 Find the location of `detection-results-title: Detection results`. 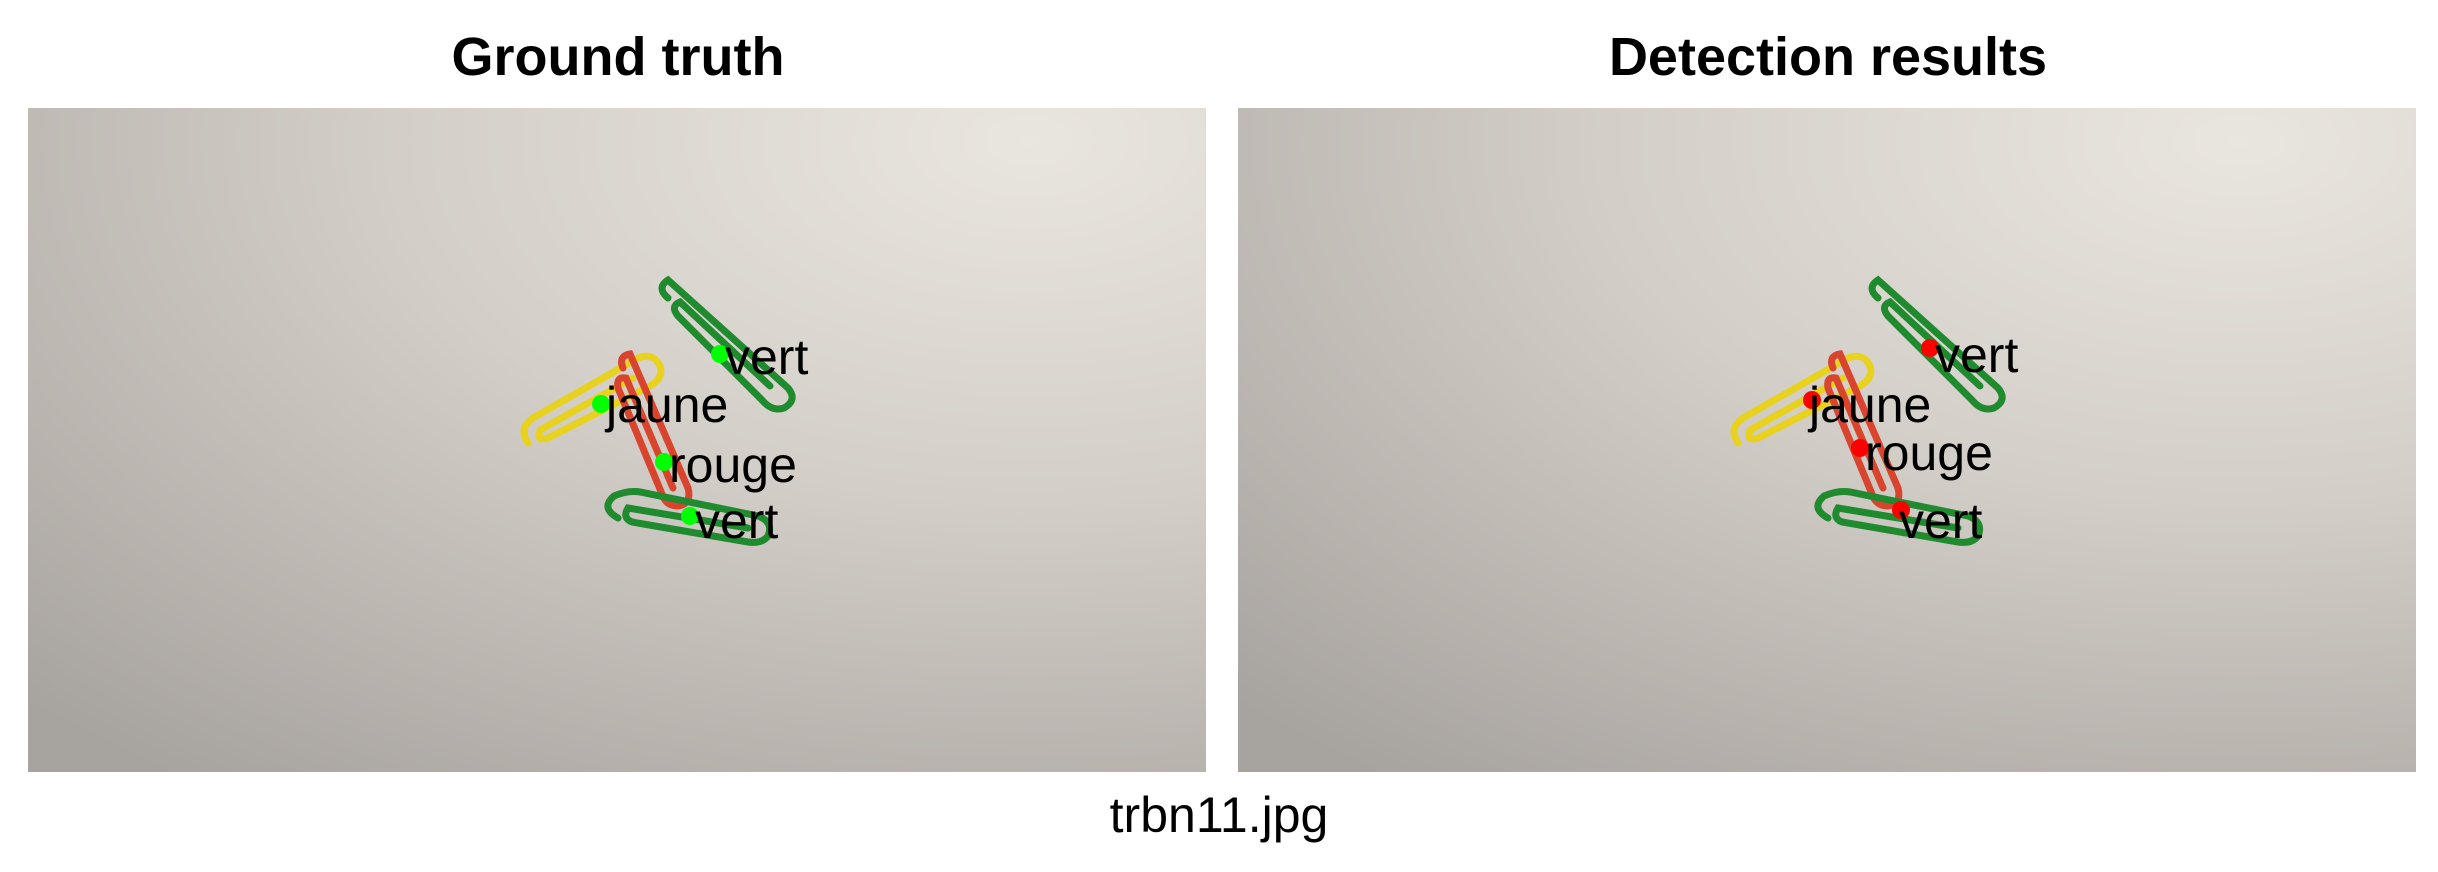

detection-results-title: Detection results is located at coordinates (1828, 57).